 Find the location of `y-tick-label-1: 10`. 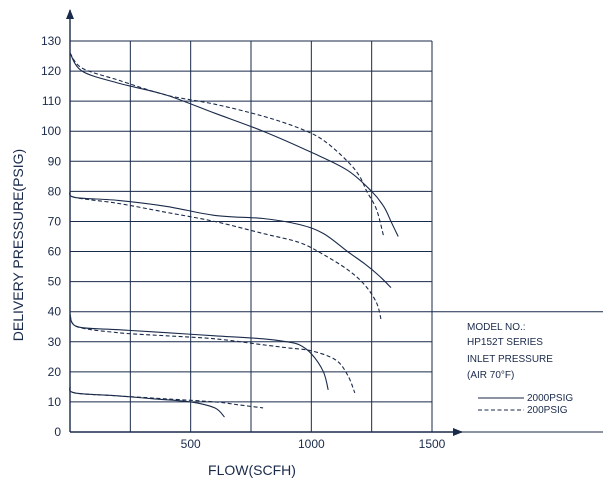

y-tick-label-1: 10 is located at coordinates (55, 402).